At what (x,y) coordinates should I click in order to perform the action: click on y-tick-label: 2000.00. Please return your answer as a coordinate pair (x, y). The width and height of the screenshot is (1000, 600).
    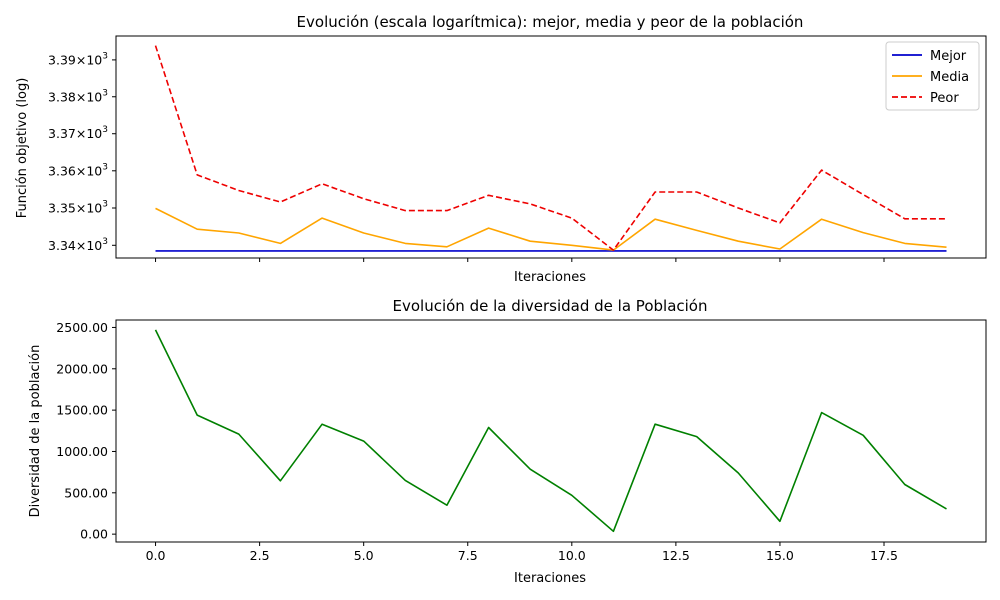
    Looking at the image, I should click on (82, 368).